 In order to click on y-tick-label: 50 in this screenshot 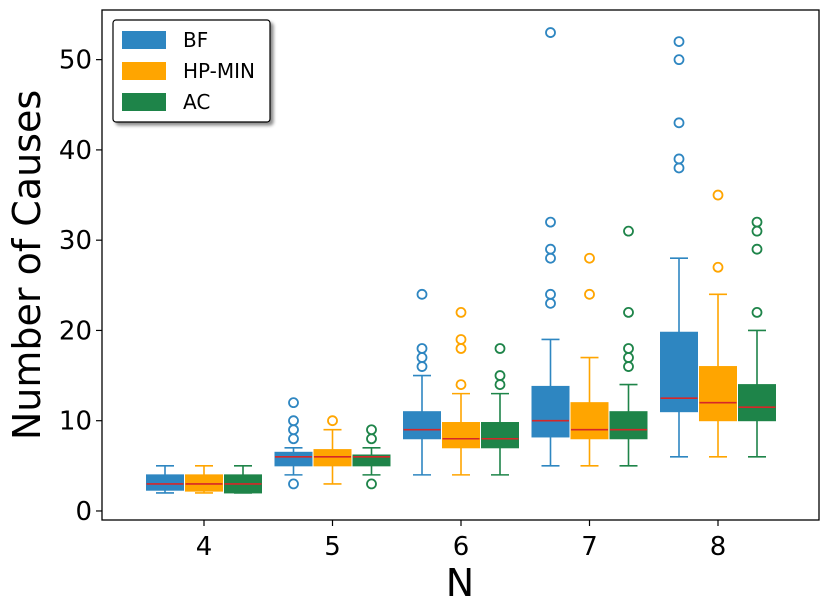, I will do `click(75, 61)`.